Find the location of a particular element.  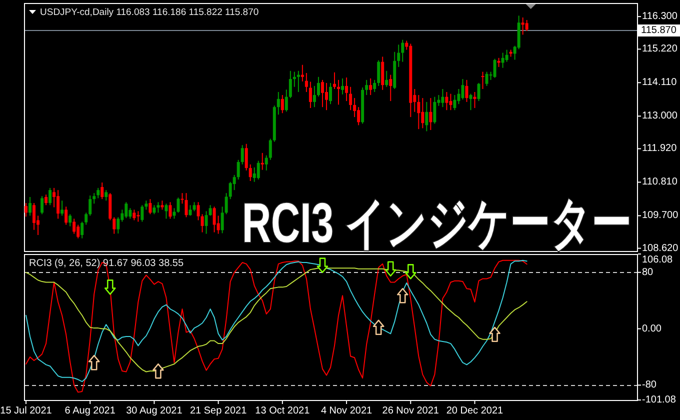

y-tick-label: 114.110 is located at coordinates (660, 82).